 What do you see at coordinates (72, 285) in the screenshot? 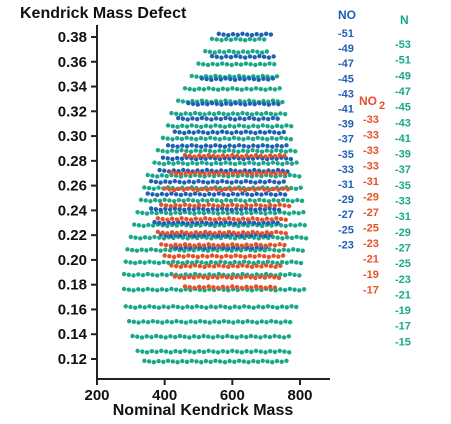
I see `y-tick-label: 0.18` at bounding box center [72, 285].